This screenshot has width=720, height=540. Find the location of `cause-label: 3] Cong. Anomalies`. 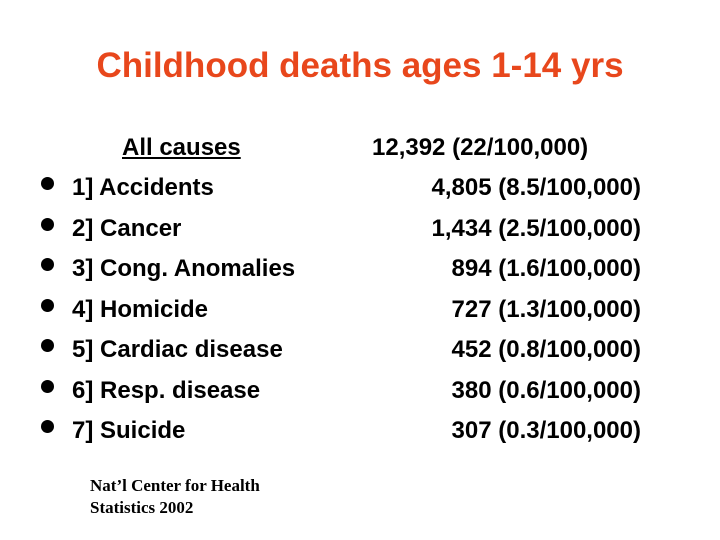

cause-label: 3] Cong. Anomalies is located at coordinates (184, 268).